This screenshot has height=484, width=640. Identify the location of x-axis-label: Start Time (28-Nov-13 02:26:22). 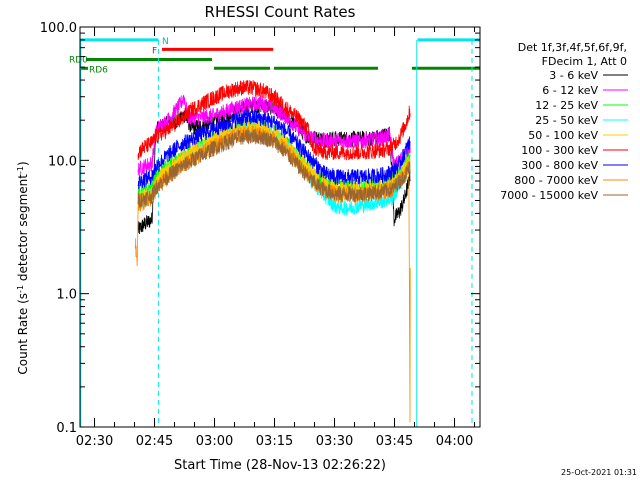
(280, 465).